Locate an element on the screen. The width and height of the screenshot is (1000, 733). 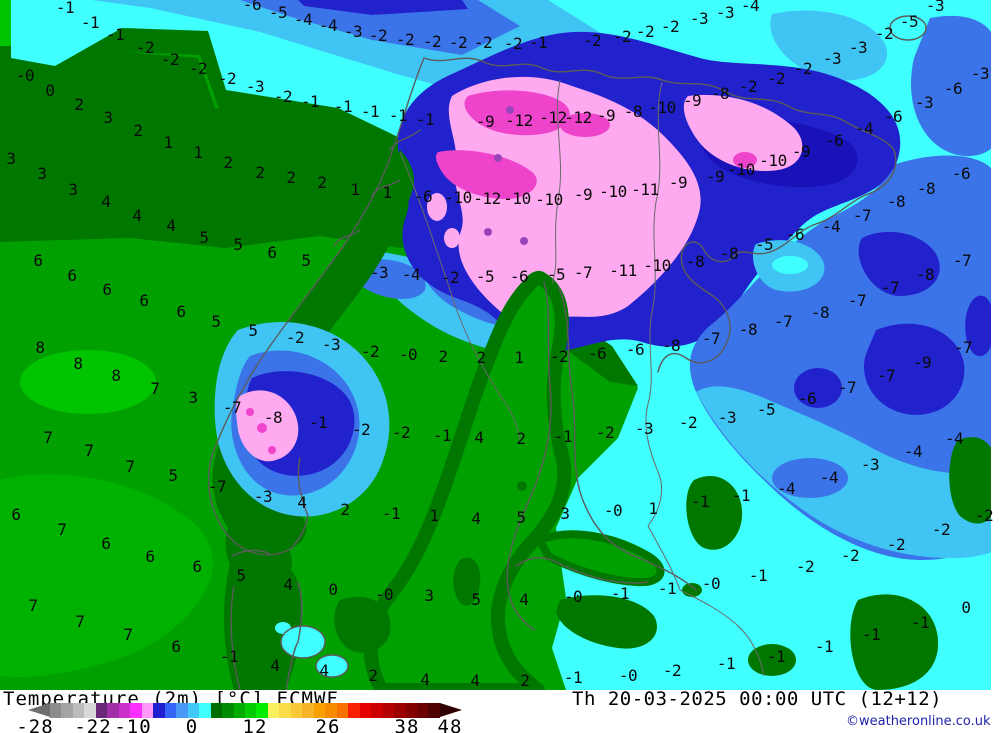
legend-tick: 48 is located at coordinates (450, 724).